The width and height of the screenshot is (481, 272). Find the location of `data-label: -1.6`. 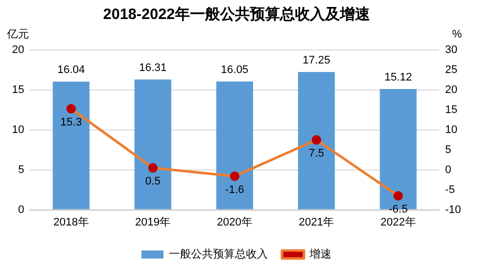

data-label: -1.6 is located at coordinates (234, 190).